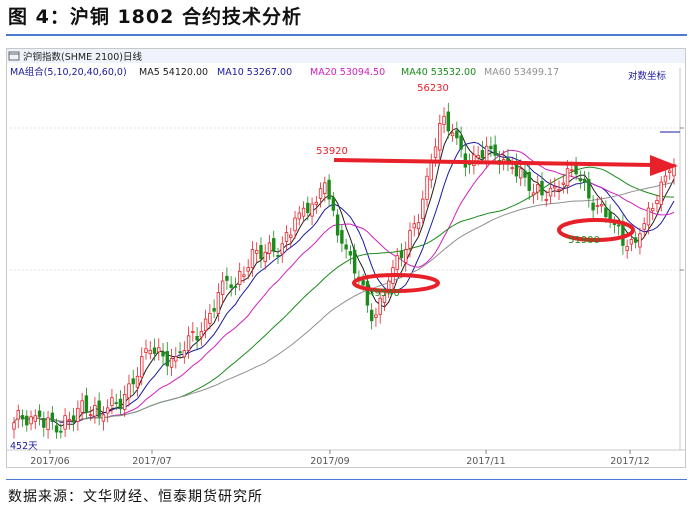 This screenshot has width=693, height=507. I want to click on price-annotation-49540: 49540, so click(384, 293).